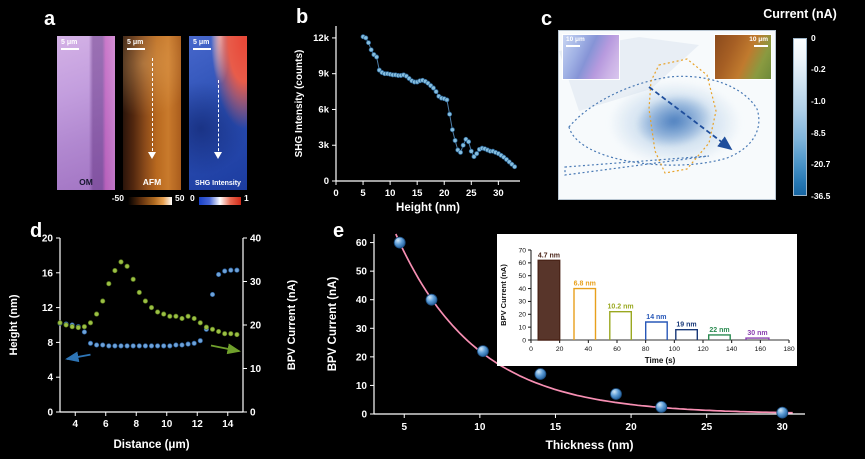  Describe the element at coordinates (14, 324) in the screenshot. I see `left-y-axis-label: Height (nm)` at that location.